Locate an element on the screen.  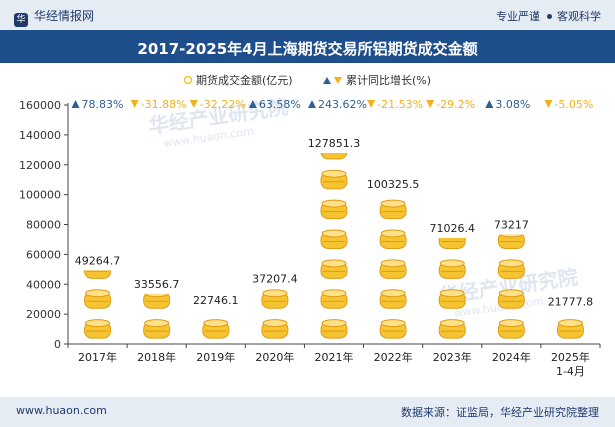
footer-website: www.huaon.com is located at coordinates (61, 410).